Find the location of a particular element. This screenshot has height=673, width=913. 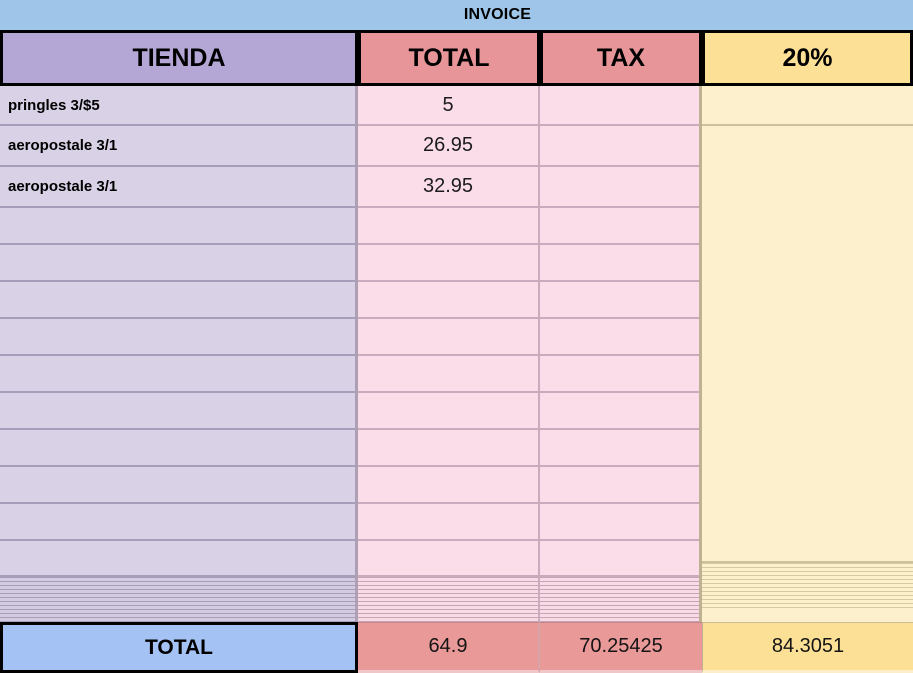

column-tax is located at coordinates (621, 354).